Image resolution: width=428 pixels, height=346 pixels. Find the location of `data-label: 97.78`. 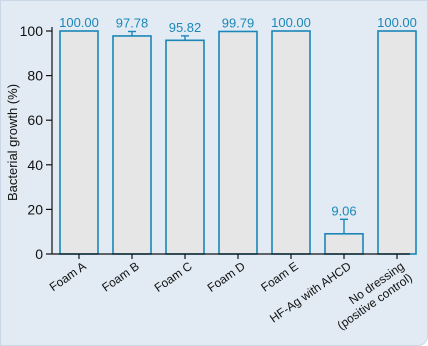

data-label: 97.78 is located at coordinates (132, 22).